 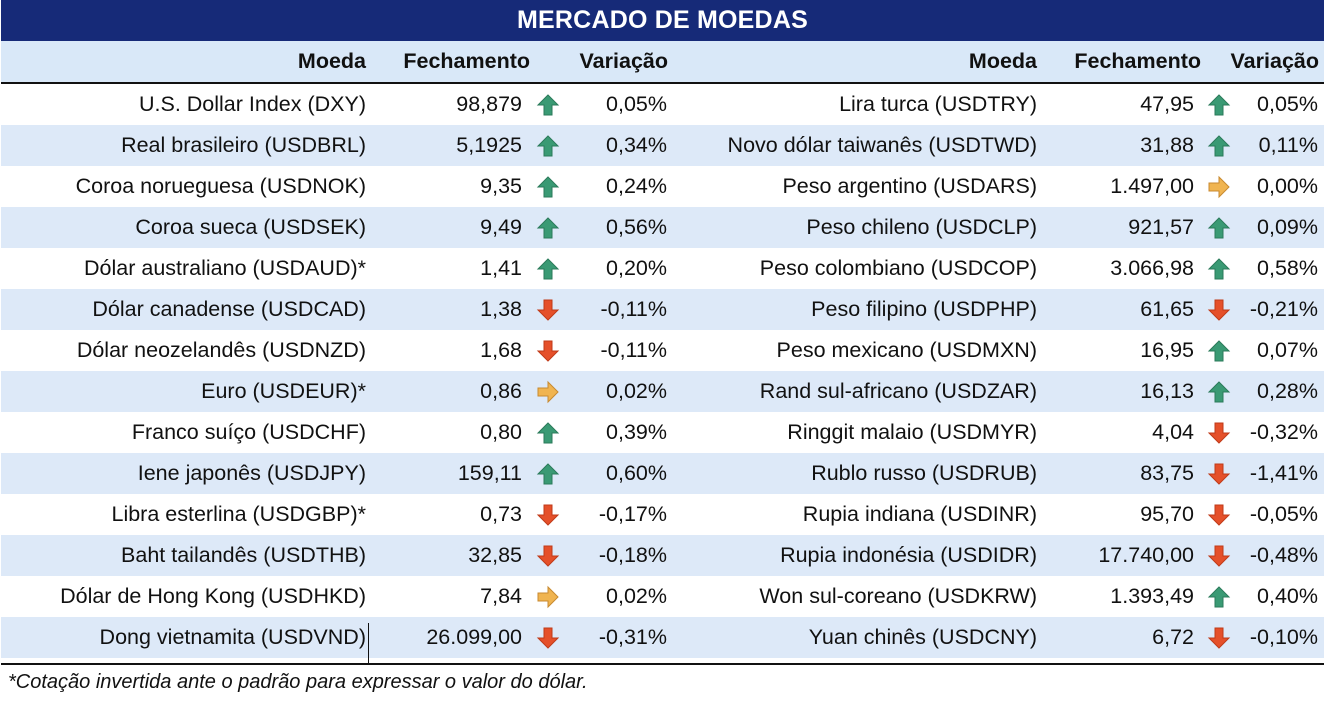 I want to click on variation-value: -0,17%, so click(x=632, y=514).